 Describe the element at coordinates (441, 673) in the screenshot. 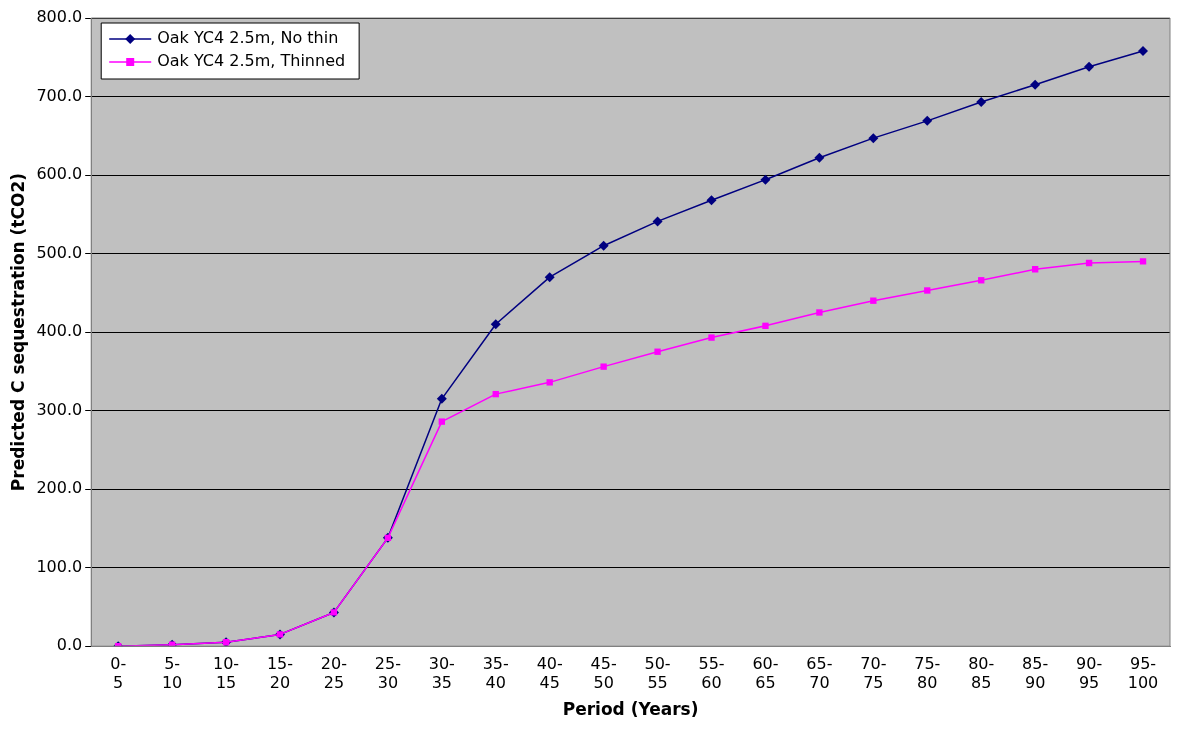

I see `x-tick-label: 30-35` at that location.